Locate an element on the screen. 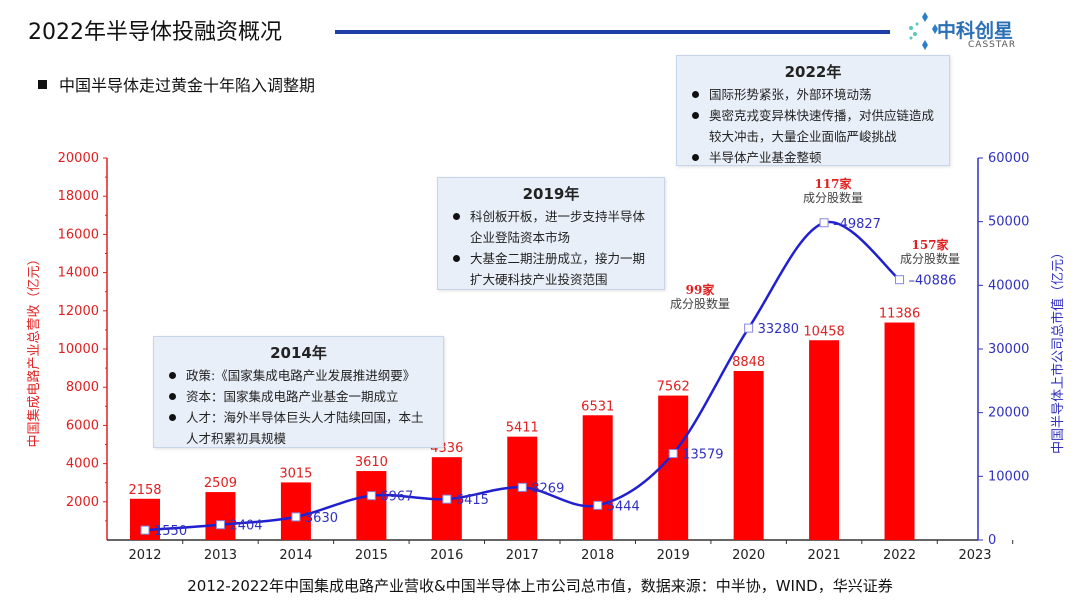 This screenshot has height=608, width=1080. constituent-count-2021: 117家 成分股数量 is located at coordinates (833, 191).